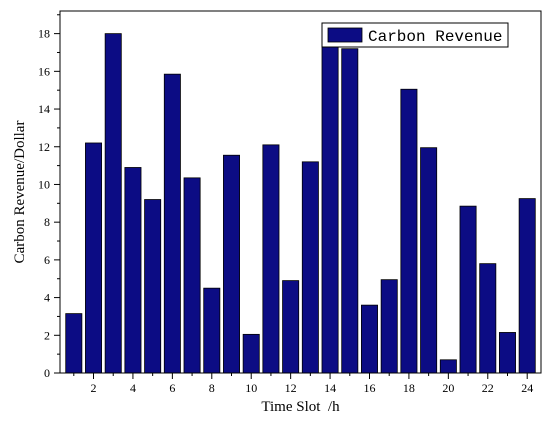  I want to click on y-tick-label: 12, so click(44, 147).